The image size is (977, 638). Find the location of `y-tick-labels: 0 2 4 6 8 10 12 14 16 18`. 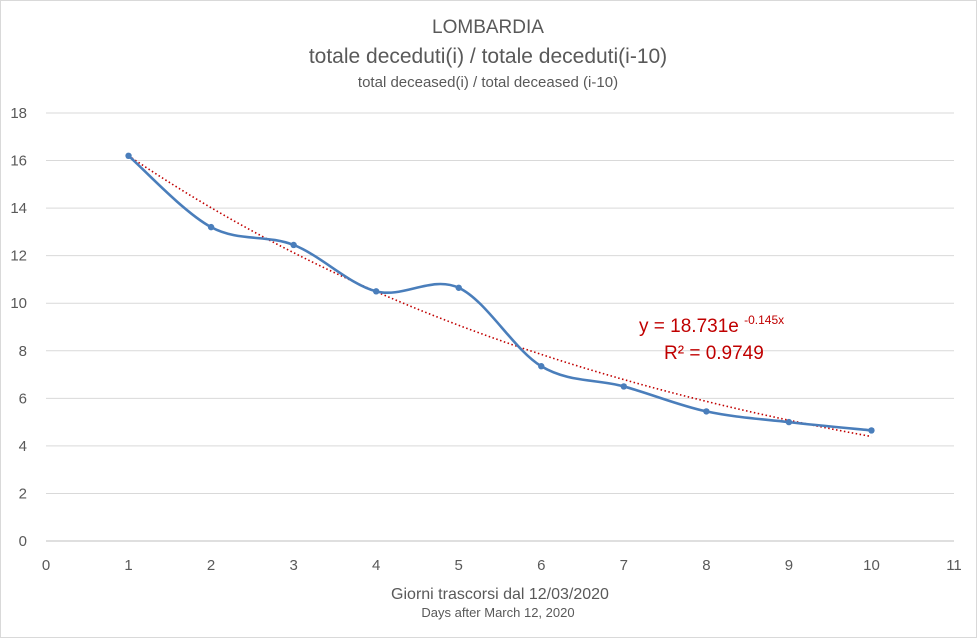

y-tick-labels: 0 2 4 6 8 10 12 14 16 18 is located at coordinates (18, 327).